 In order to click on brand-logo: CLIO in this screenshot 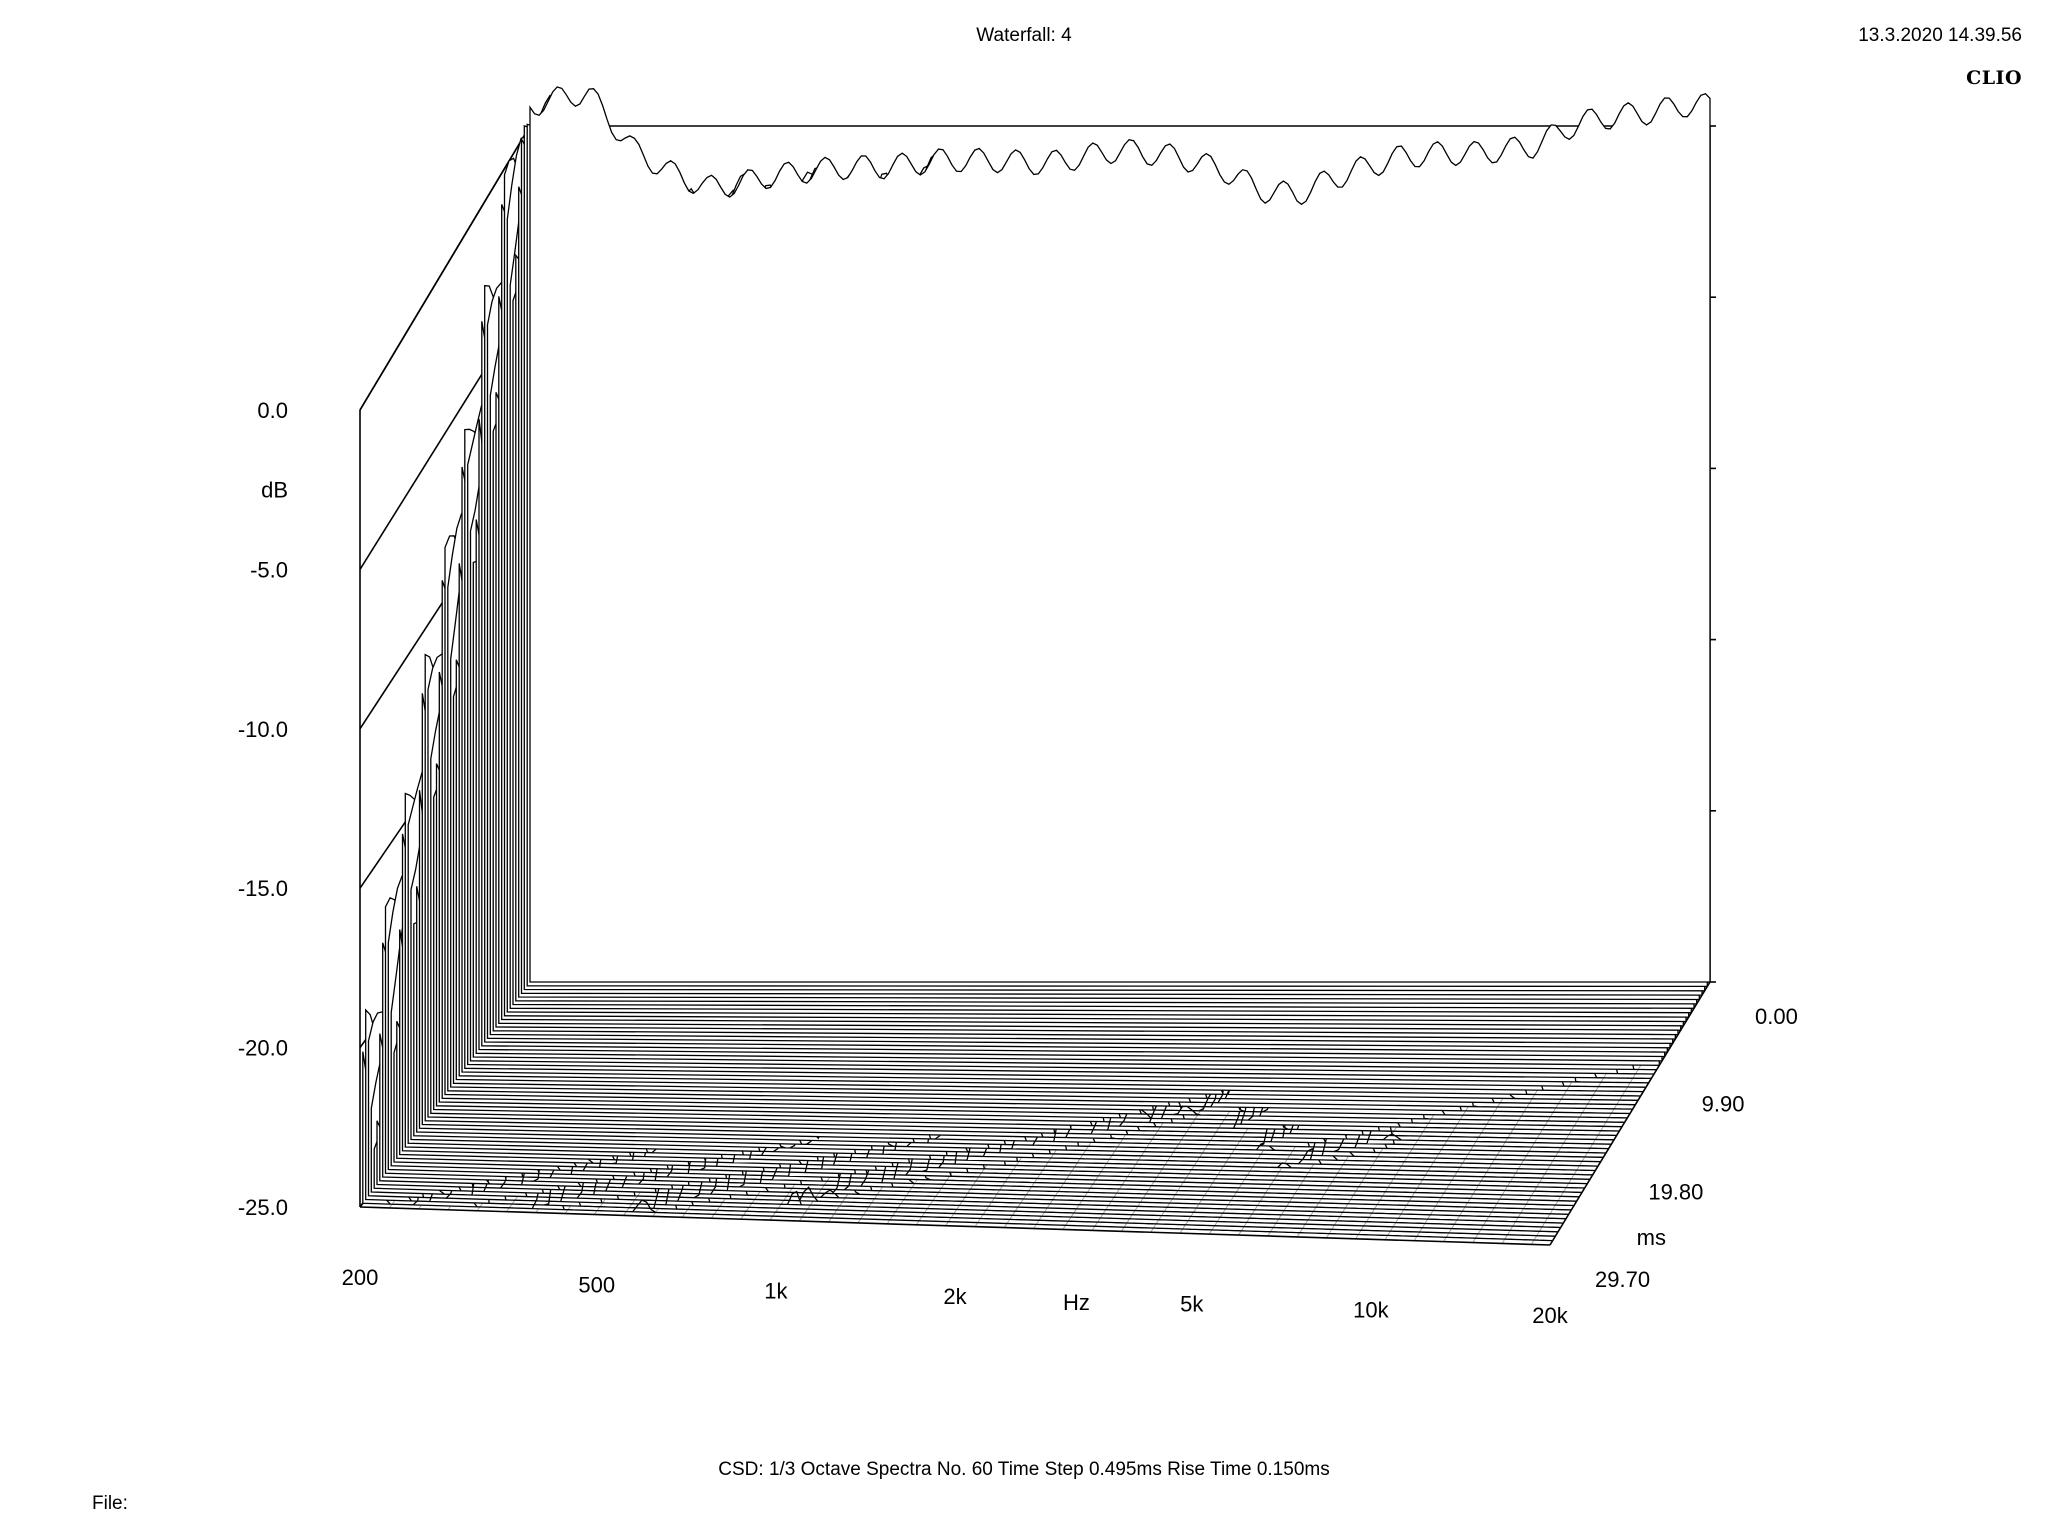, I will do `click(1994, 78)`.